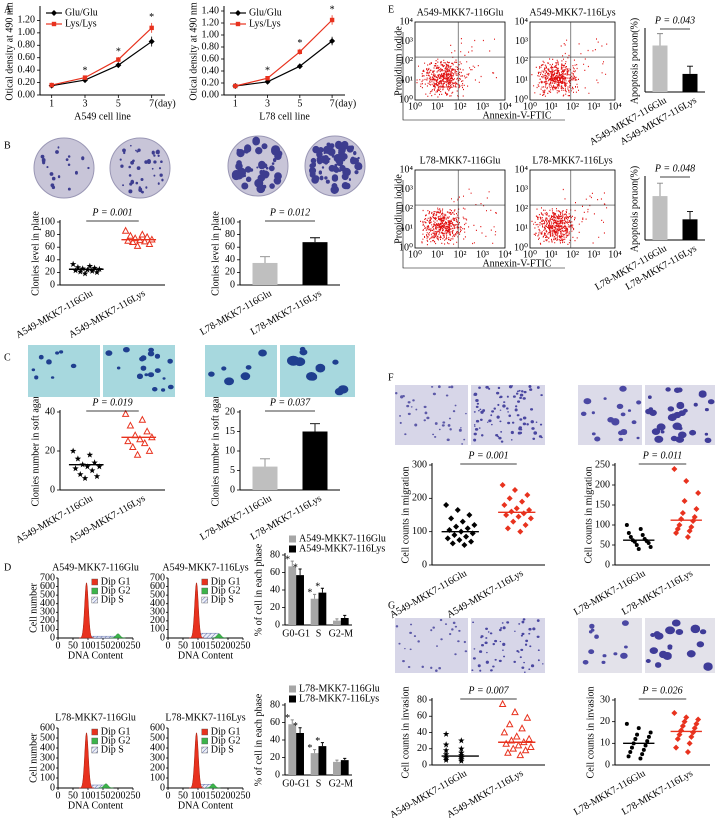 This screenshot has height=818, width=723. I want to click on y-tick-label: 1.40, so click(211, 10).